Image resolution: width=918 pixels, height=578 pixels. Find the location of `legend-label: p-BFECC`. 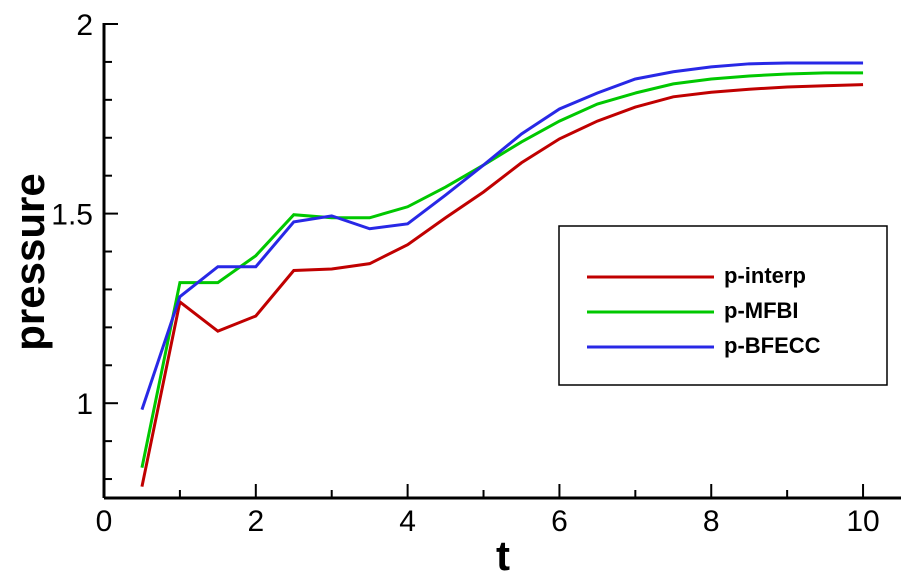

legend-label: p-BFECC is located at coordinates (772, 345).